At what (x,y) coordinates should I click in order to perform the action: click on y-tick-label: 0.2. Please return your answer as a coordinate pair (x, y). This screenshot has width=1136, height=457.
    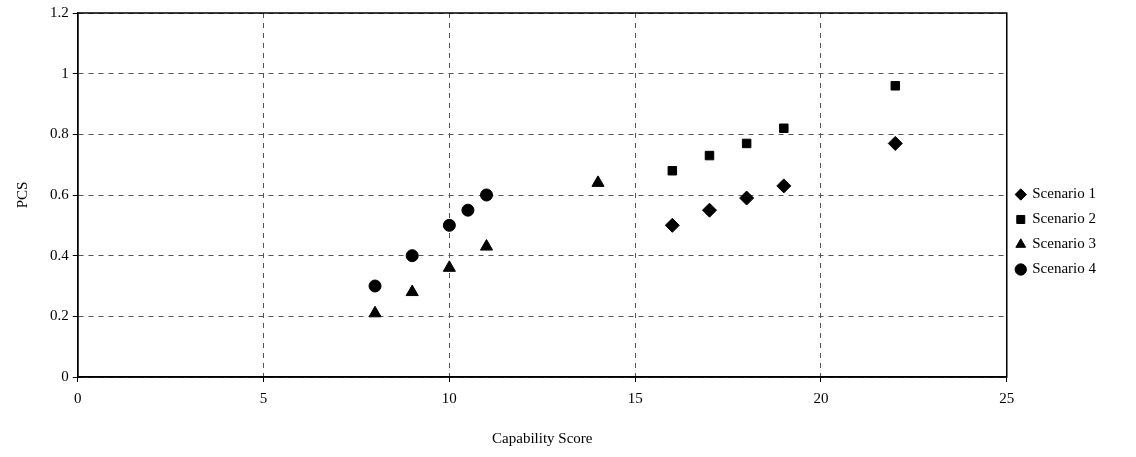
    Looking at the image, I should click on (59, 315).